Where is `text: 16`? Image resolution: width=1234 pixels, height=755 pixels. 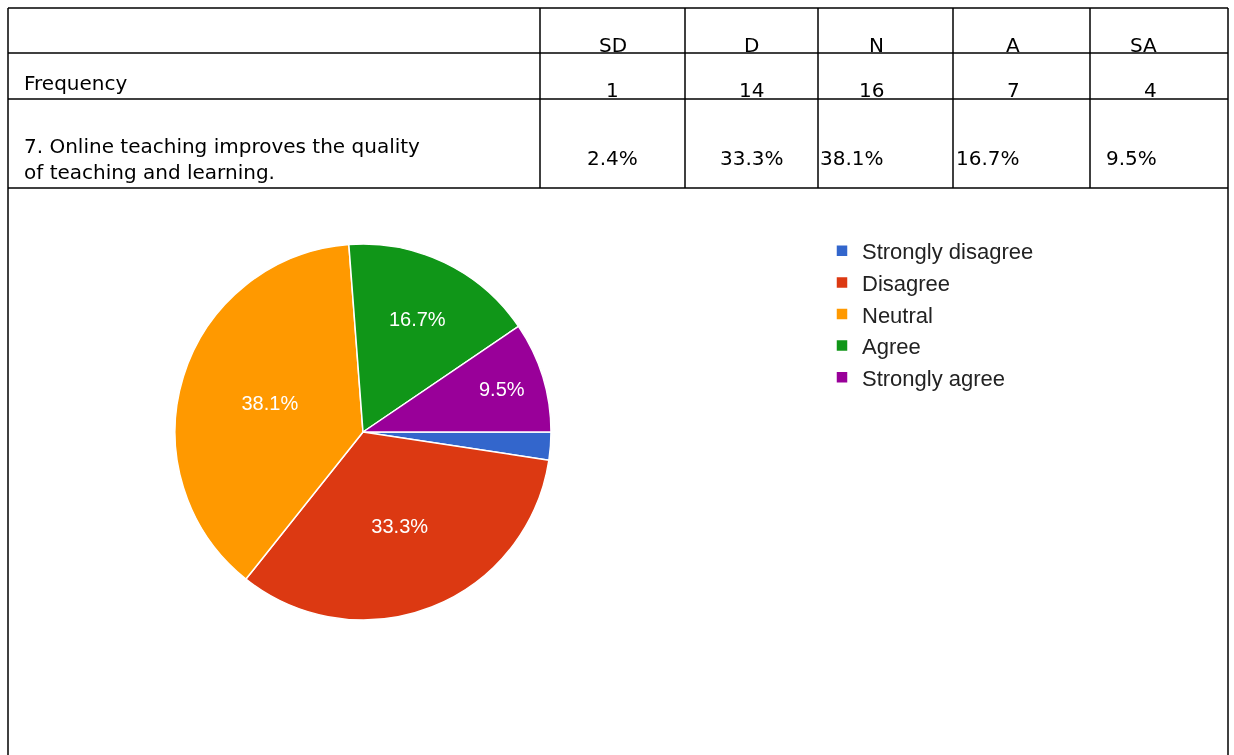 text: 16 is located at coordinates (872, 90).